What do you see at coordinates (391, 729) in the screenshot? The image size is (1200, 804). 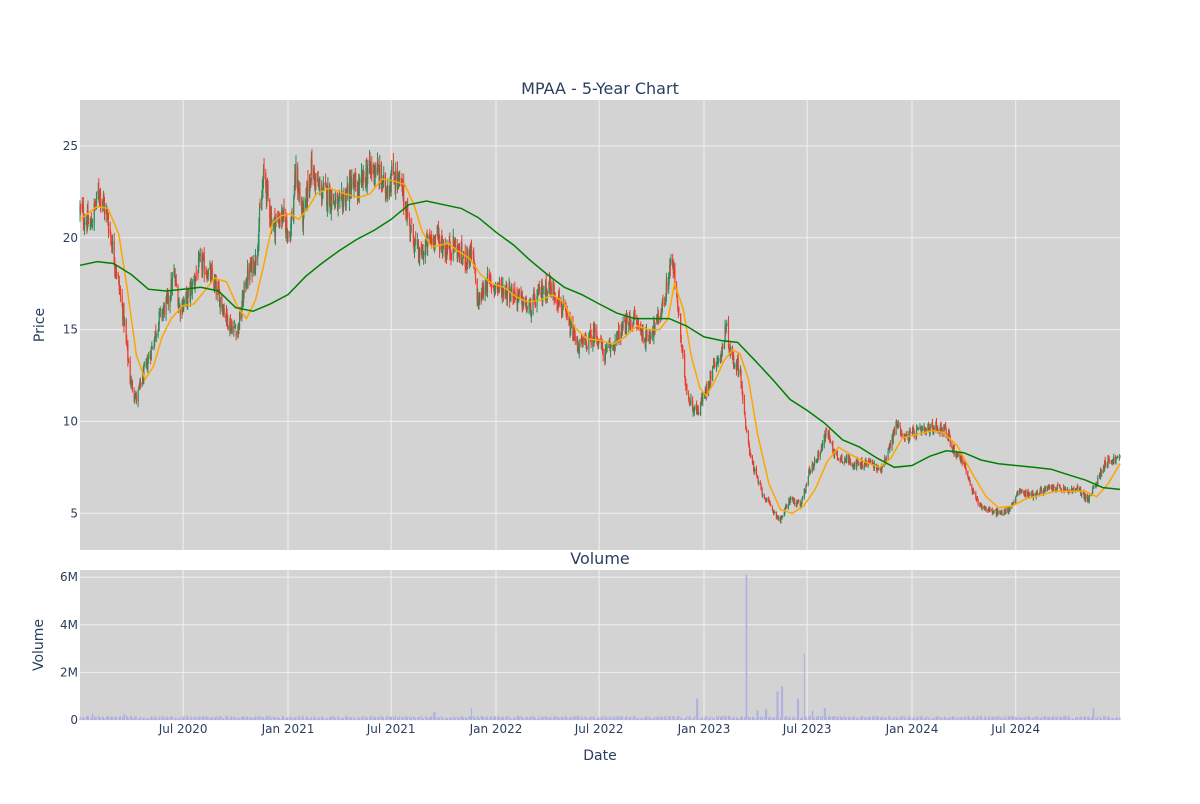 I see `x-tick-label: Jul 2021` at bounding box center [391, 729].